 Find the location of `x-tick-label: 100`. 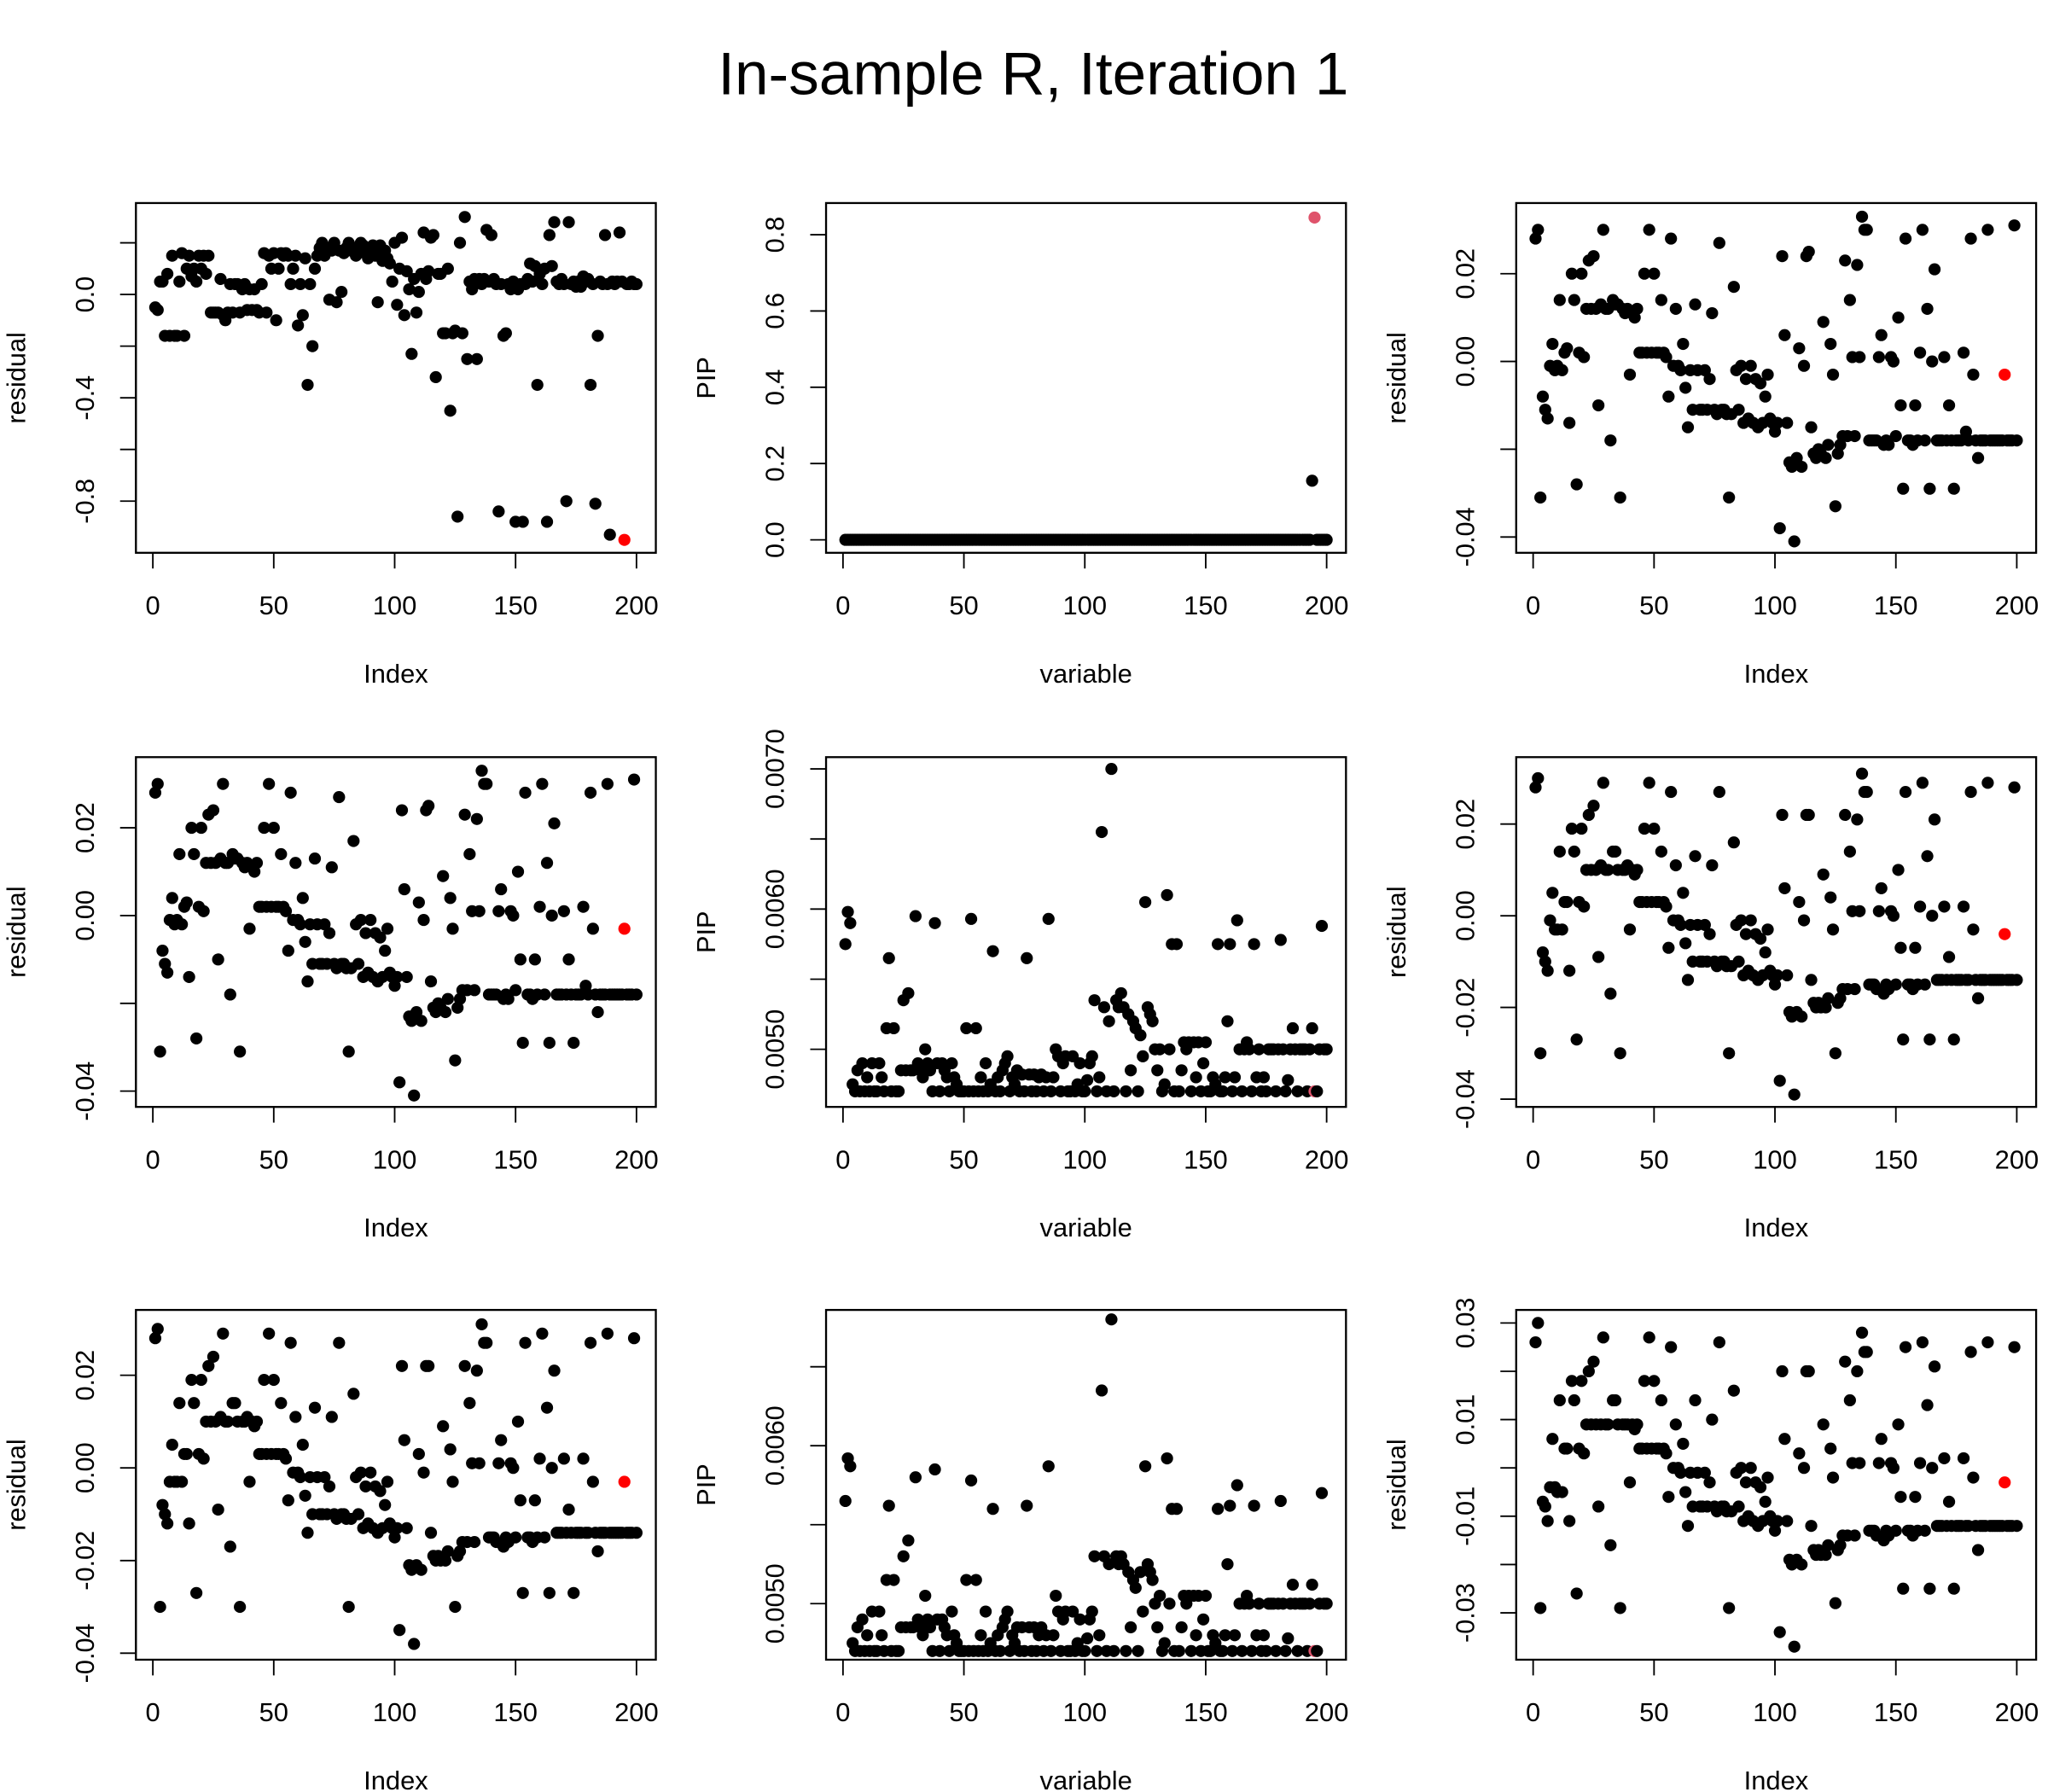

x-tick-label: 100 is located at coordinates (1084, 605).